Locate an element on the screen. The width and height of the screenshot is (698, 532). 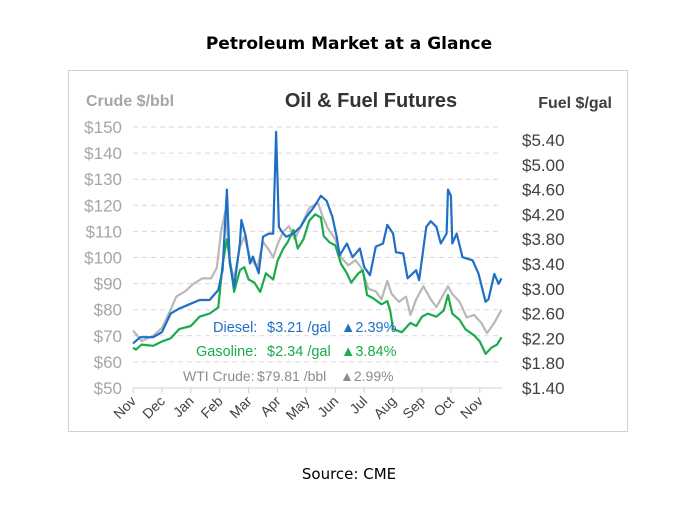
left-tick-label: $100 is located at coordinates (103, 258).